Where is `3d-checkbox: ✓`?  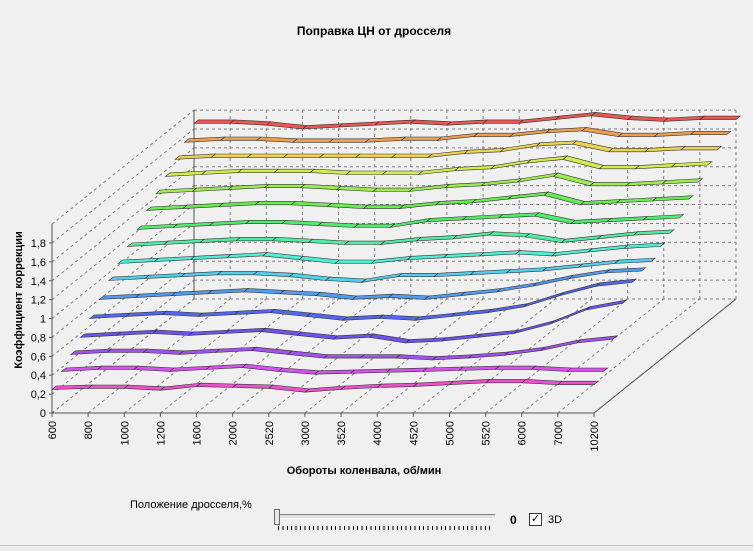 3d-checkbox: ✓ is located at coordinates (535, 519).